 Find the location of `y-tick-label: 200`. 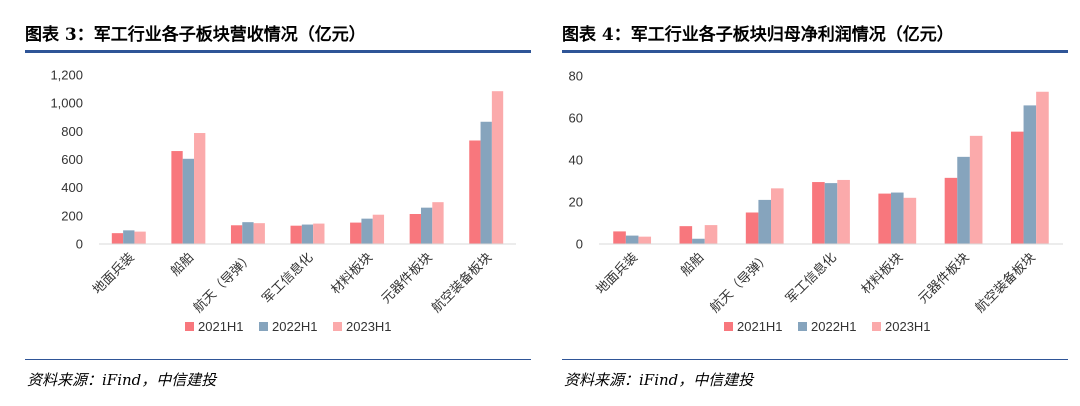

y-tick-label: 200 is located at coordinates (72, 215).